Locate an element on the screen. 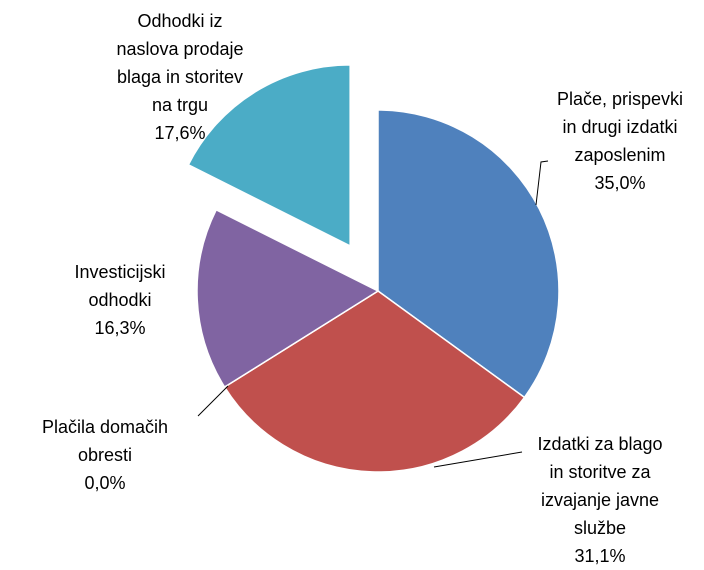  value-label: 31,1% is located at coordinates (599, 555).